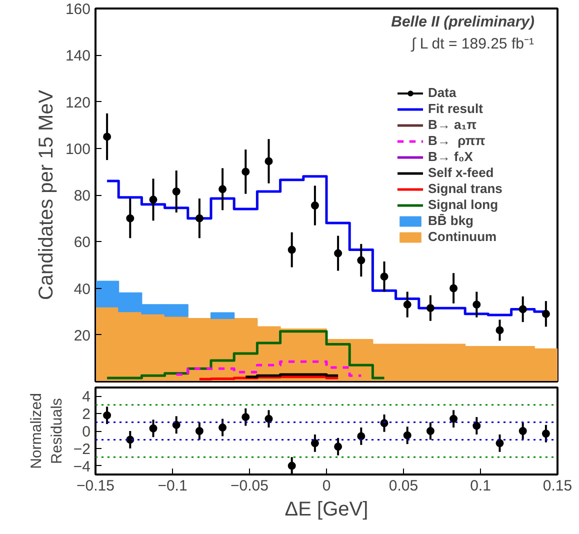 This screenshot has height=534, width=579. I want to click on annotation: Belle II (preliminary), so click(463, 22).